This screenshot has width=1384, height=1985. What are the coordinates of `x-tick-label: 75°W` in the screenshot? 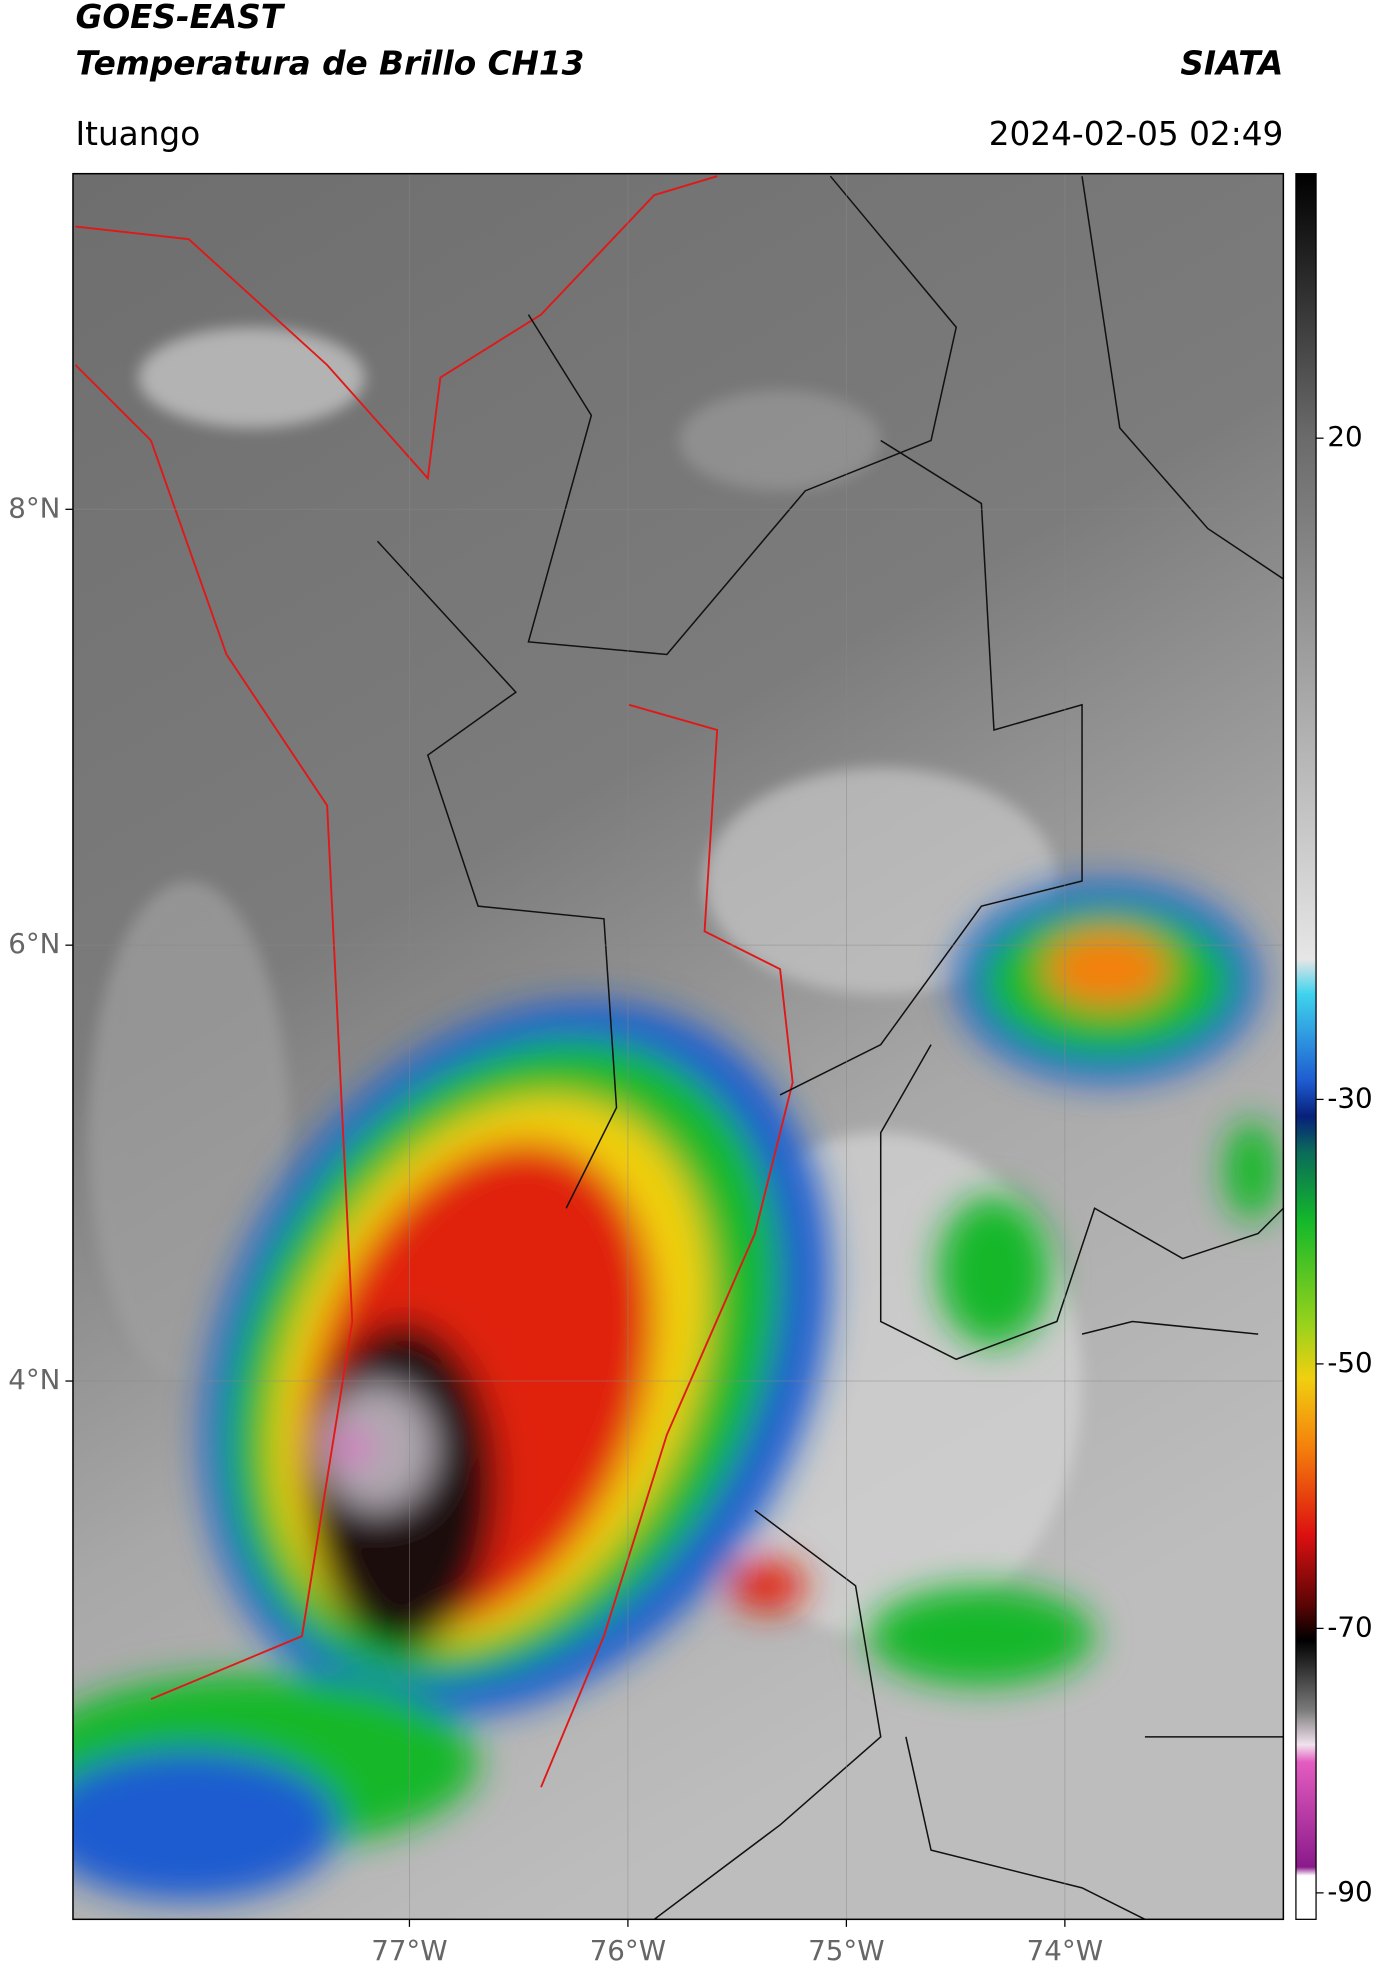 It's located at (846, 1950).